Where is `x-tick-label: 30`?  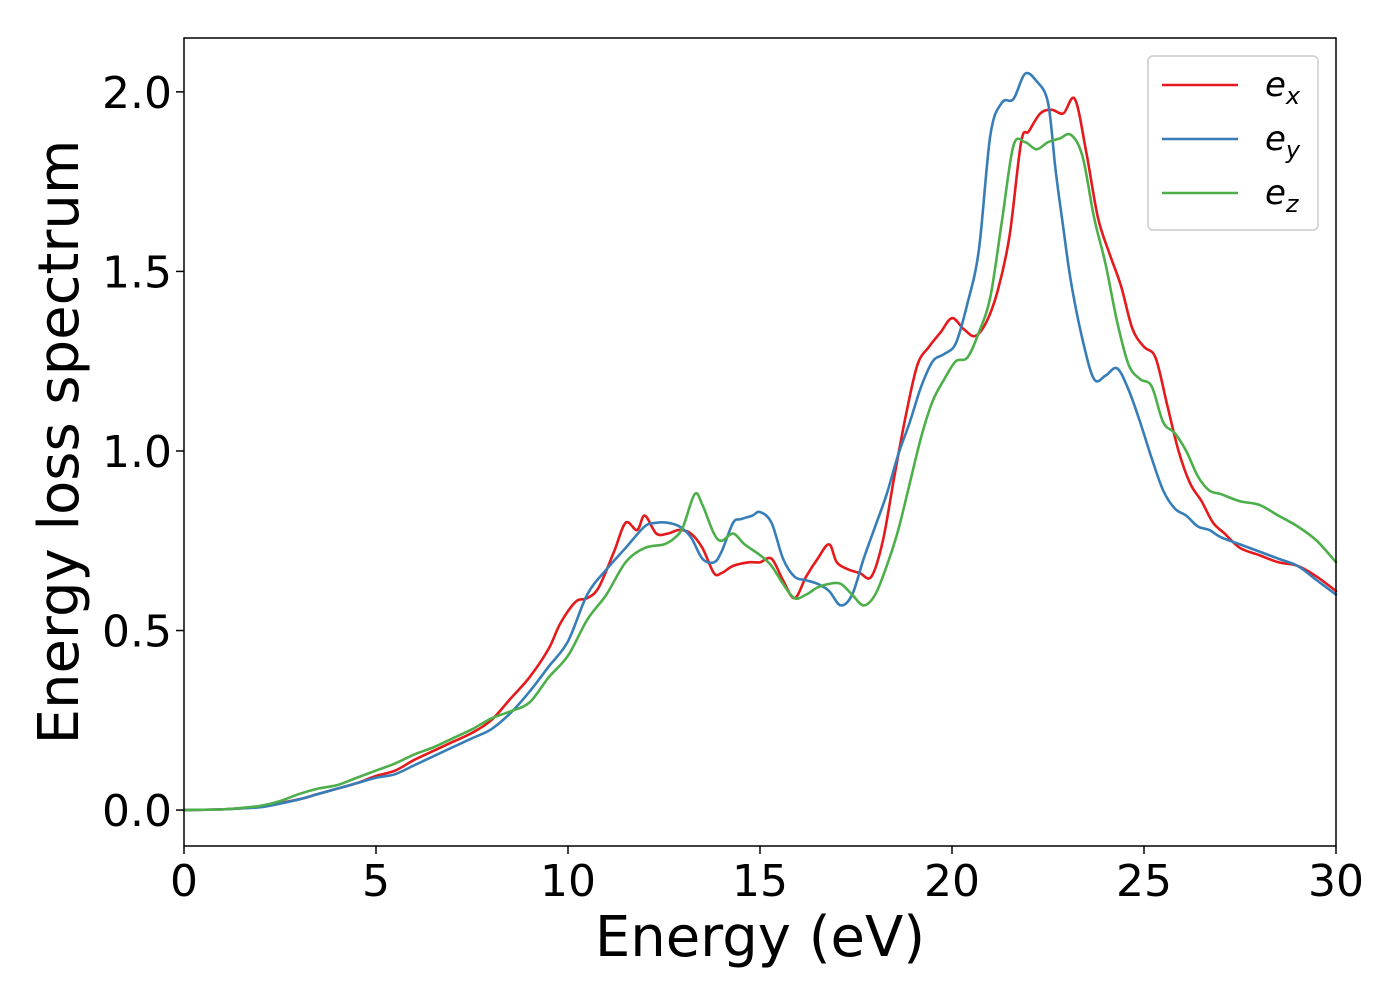 x-tick-label: 30 is located at coordinates (1336, 881).